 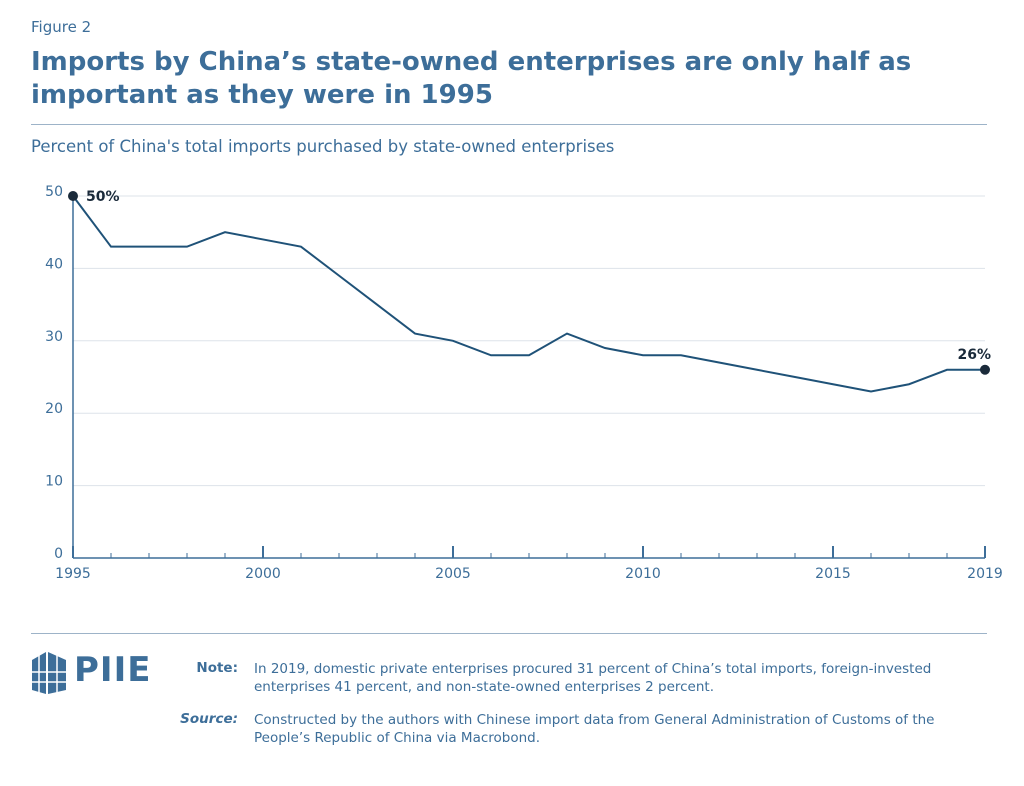 I want to click on x-tick-label: 2019, so click(x=985, y=574).